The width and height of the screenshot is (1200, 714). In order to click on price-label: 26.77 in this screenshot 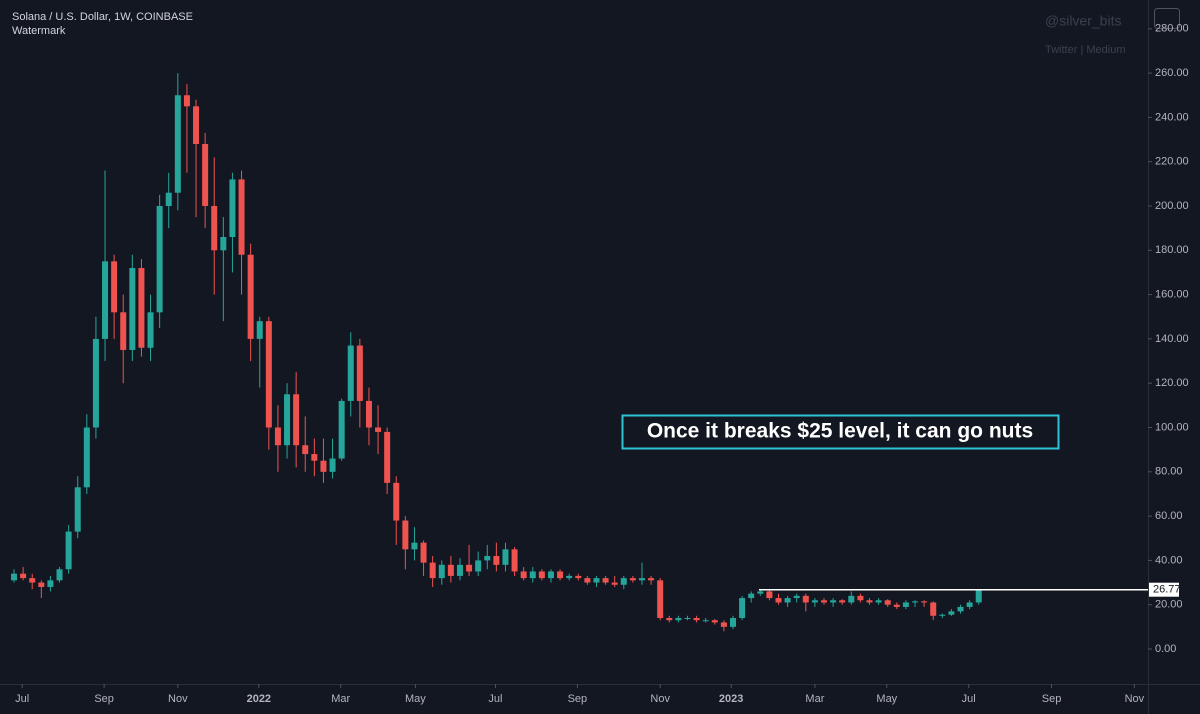, I will do `click(1167, 590)`.